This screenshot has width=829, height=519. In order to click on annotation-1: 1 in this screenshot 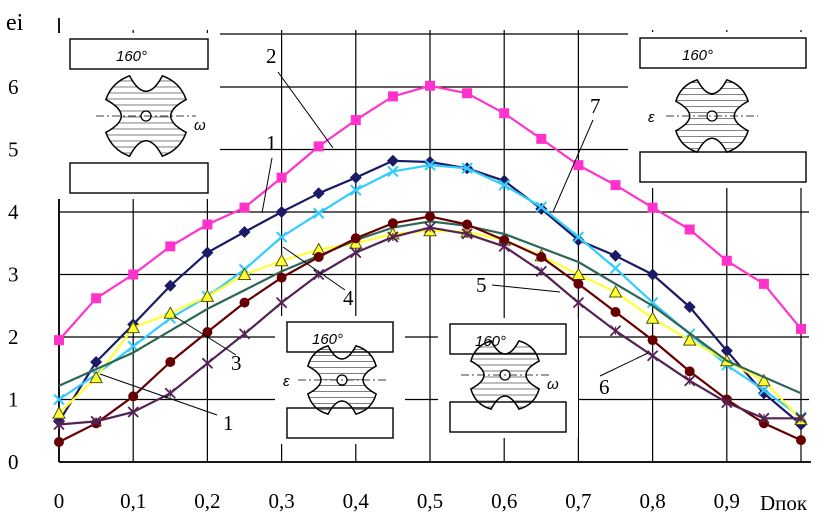, I will do `click(269, 172)`.